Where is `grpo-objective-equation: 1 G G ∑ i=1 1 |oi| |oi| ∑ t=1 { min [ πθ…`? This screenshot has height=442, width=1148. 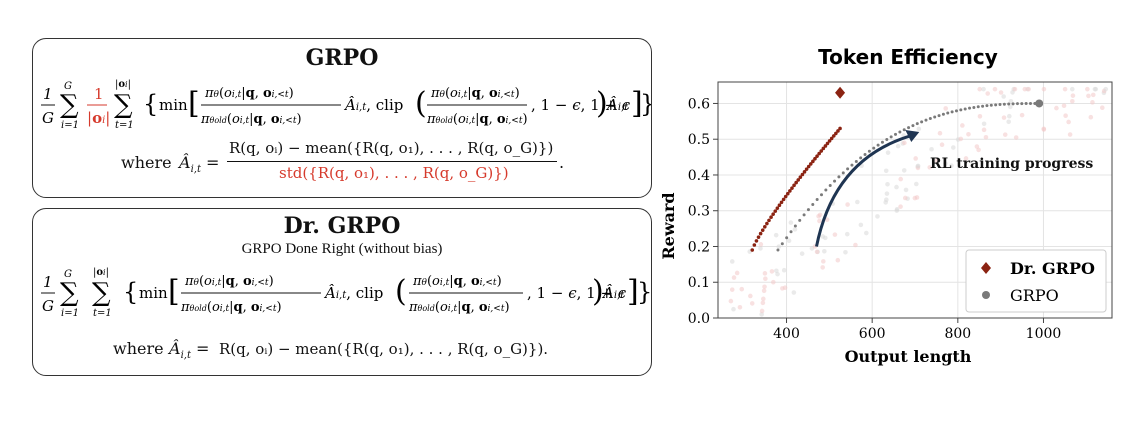 grpo-objective-equation: 1 G G ∑ i=1 1 |oi| |oi| ∑ t=1 { min [ πθ… is located at coordinates (346, 105).